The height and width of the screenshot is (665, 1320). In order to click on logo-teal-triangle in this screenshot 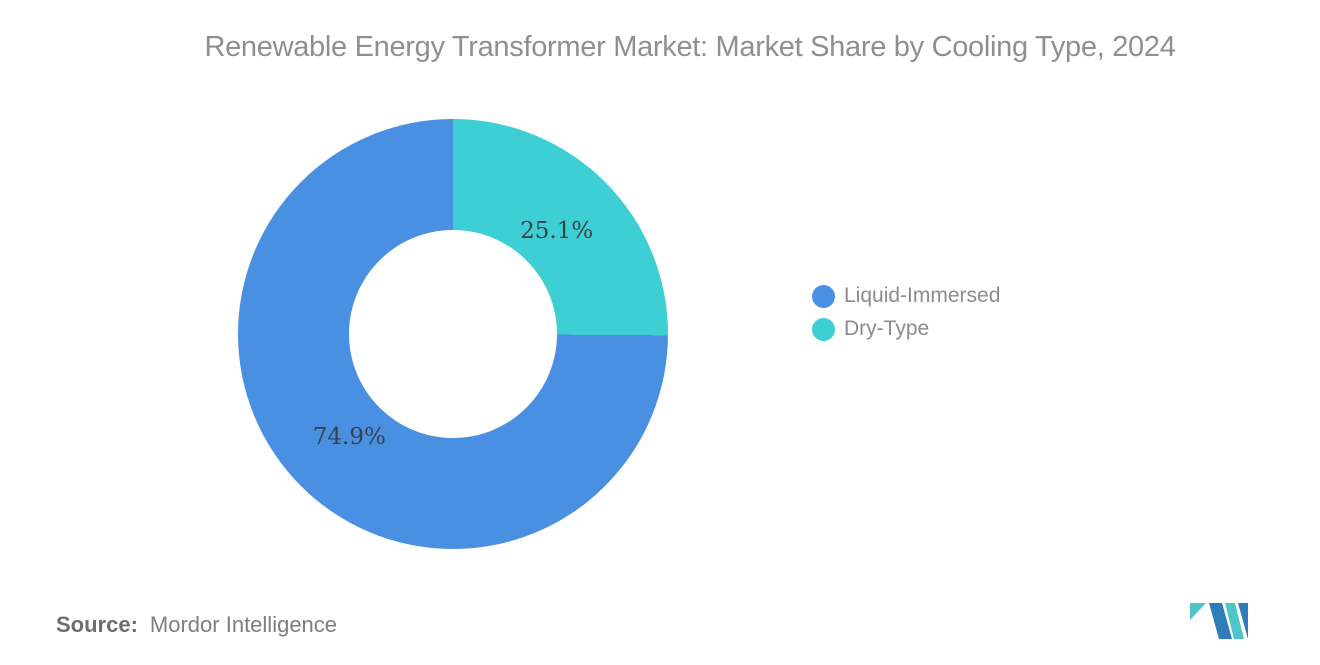, I will do `click(1198, 611)`.